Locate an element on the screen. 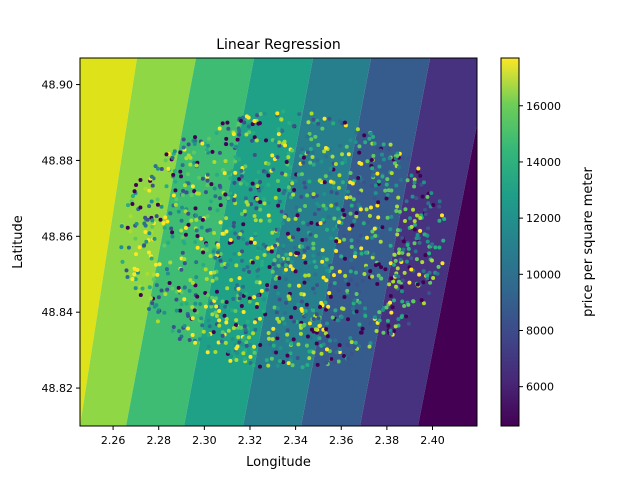 Image resolution: width=640 pixels, height=480 pixels. colorbar-ticks: 6000 8000 10000 12000 14000 16000 is located at coordinates (540, 247).